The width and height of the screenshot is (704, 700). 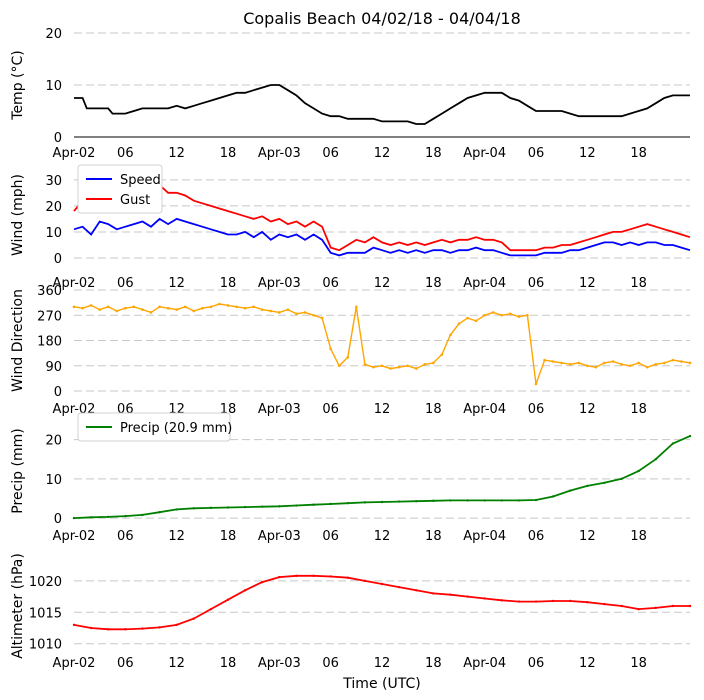 I want to click on series-line-temp, so click(x=382, y=104).